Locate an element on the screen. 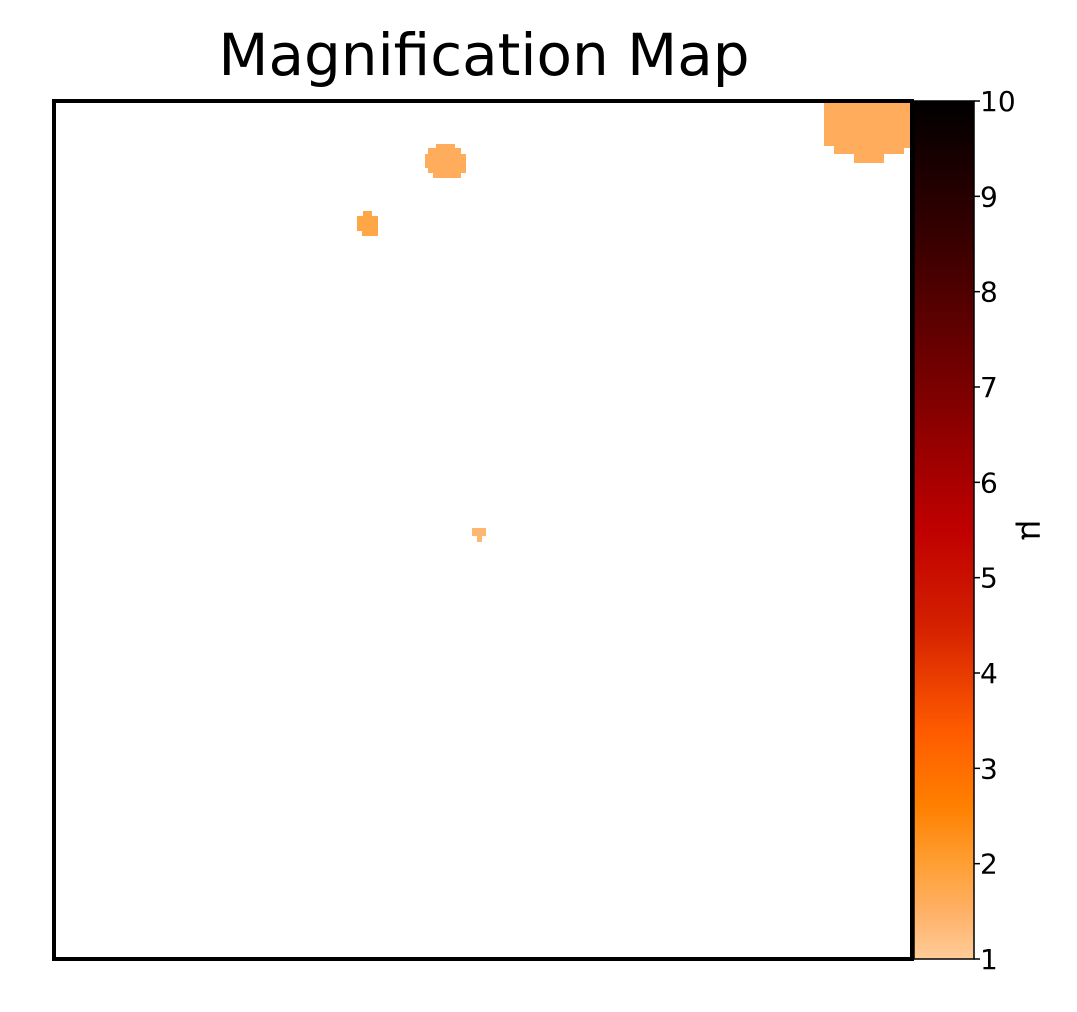  colorbar-ticks: 1 2 3 4 5 6 7 8 9 10 is located at coordinates (995, 530).